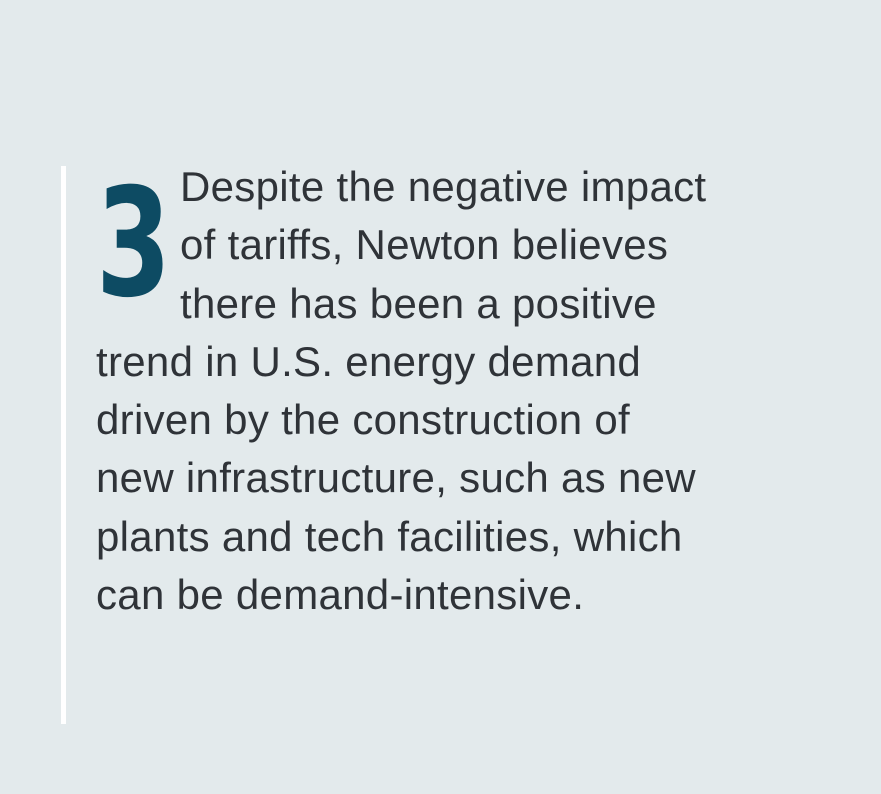 This screenshot has height=794, width=881. What do you see at coordinates (369, 361) in the screenshot?
I see `statement-line-4: trend in U.S. energy demand` at bounding box center [369, 361].